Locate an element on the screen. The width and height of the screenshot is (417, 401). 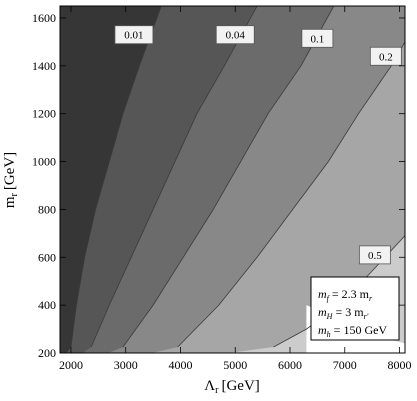
contour-label-text: 0.2 is located at coordinates (386, 57).